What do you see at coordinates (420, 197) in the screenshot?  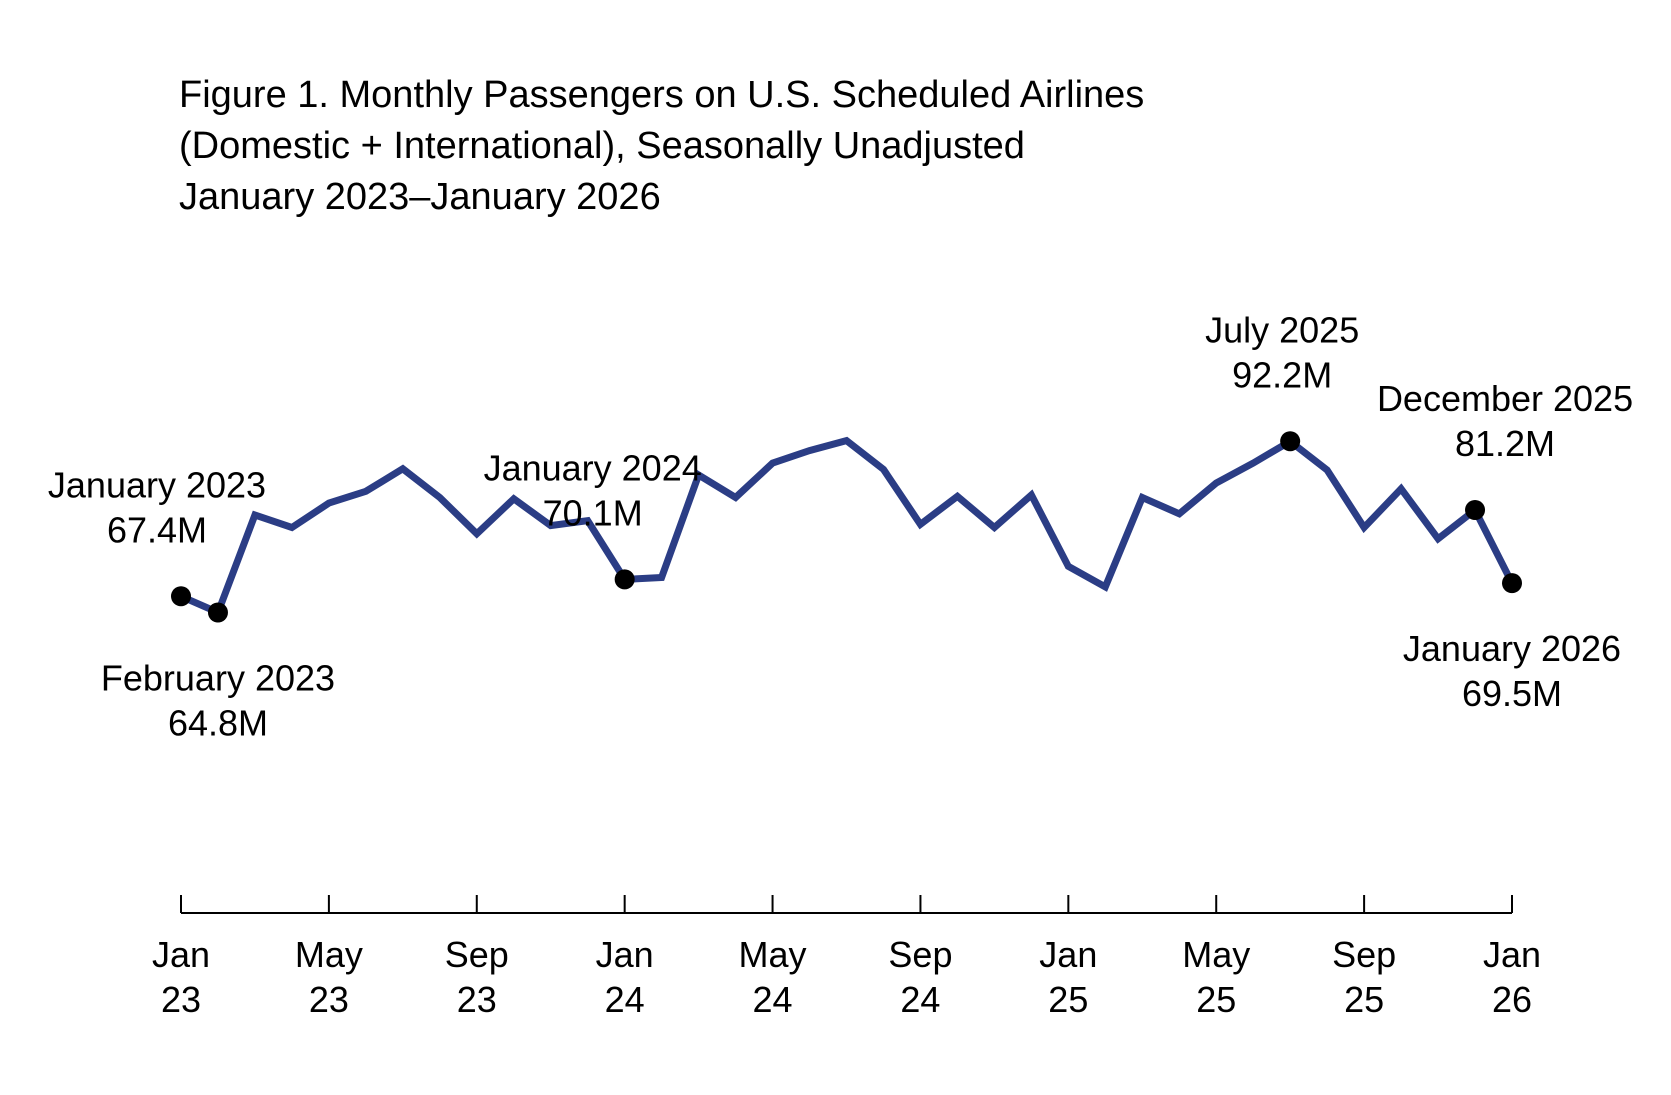 I see `chart-title-line-3: January 2023–January 2026` at bounding box center [420, 197].